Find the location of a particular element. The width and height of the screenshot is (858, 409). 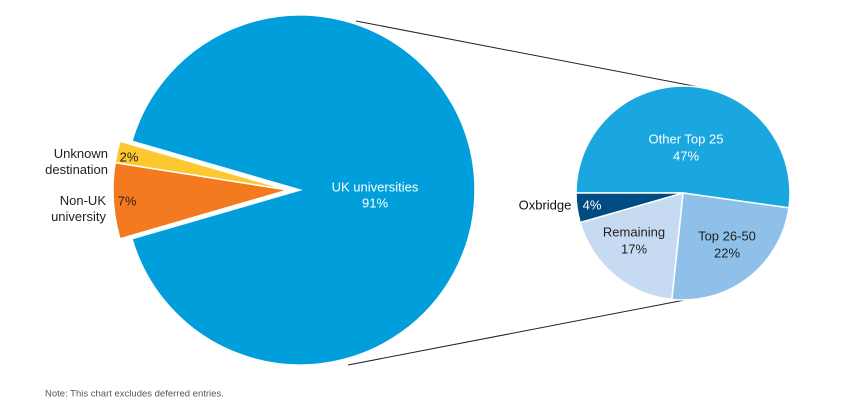

slice-value-label: 17% is located at coordinates (634, 248).